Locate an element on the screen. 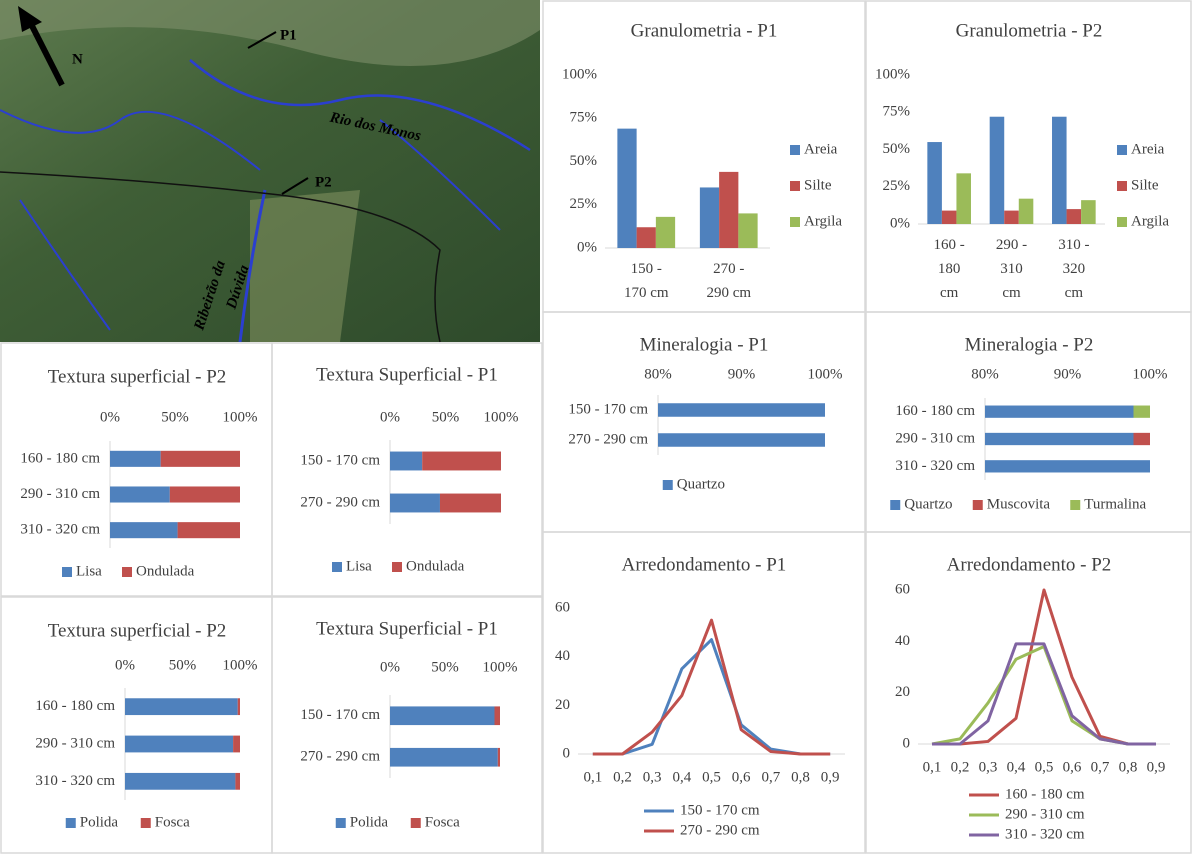 This screenshot has height=854, width=1192. chart-title: Textura Superficial - P1 is located at coordinates (407, 628).